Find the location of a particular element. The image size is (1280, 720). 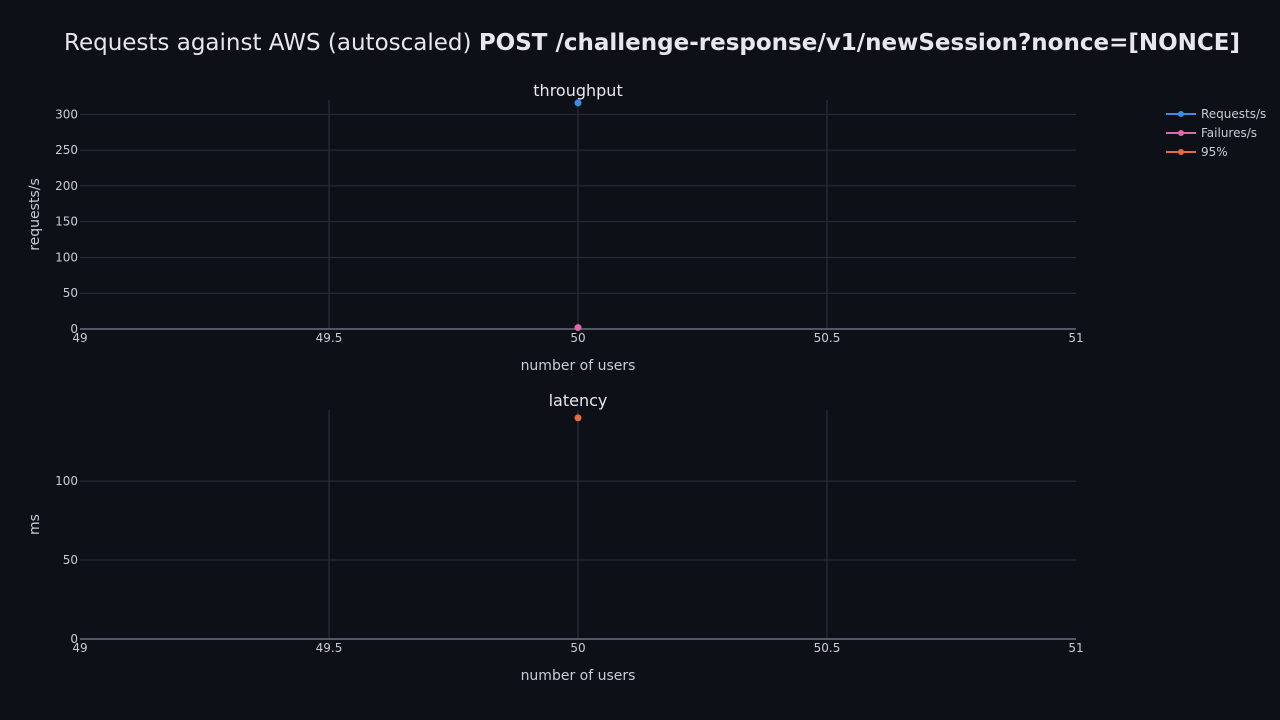

subplot-title: throughput is located at coordinates (577, 90).